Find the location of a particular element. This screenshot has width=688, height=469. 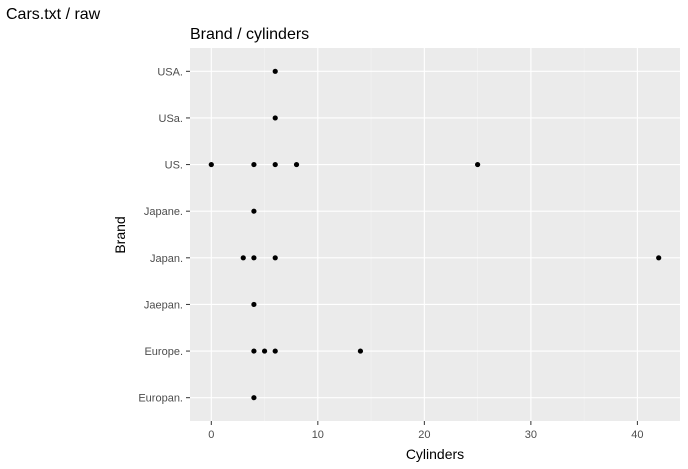

x-tick-label: 30 is located at coordinates (531, 435).